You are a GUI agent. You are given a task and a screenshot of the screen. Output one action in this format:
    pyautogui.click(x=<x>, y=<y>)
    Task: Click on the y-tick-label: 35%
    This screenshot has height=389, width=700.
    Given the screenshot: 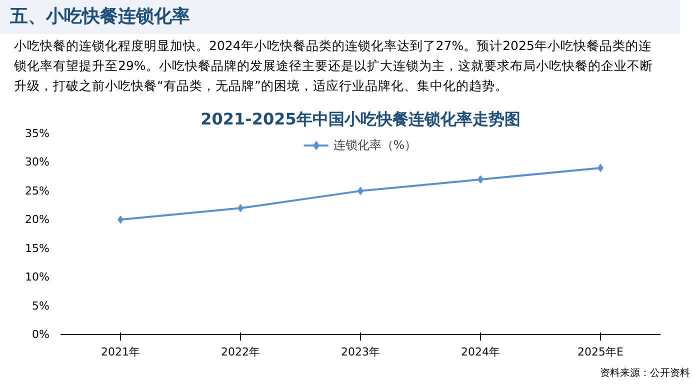 What is the action you would take?
    pyautogui.click(x=37, y=133)
    